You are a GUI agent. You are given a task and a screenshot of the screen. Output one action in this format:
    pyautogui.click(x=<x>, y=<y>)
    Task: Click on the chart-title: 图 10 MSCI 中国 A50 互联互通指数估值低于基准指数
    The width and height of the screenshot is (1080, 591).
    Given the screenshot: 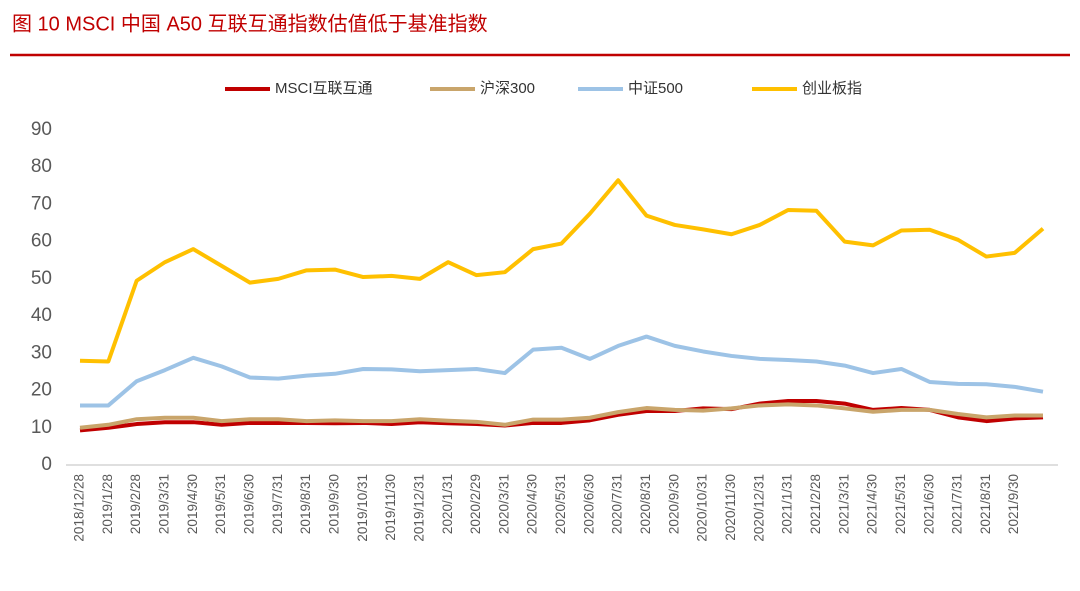 What is the action you would take?
    pyautogui.click(x=250, y=23)
    